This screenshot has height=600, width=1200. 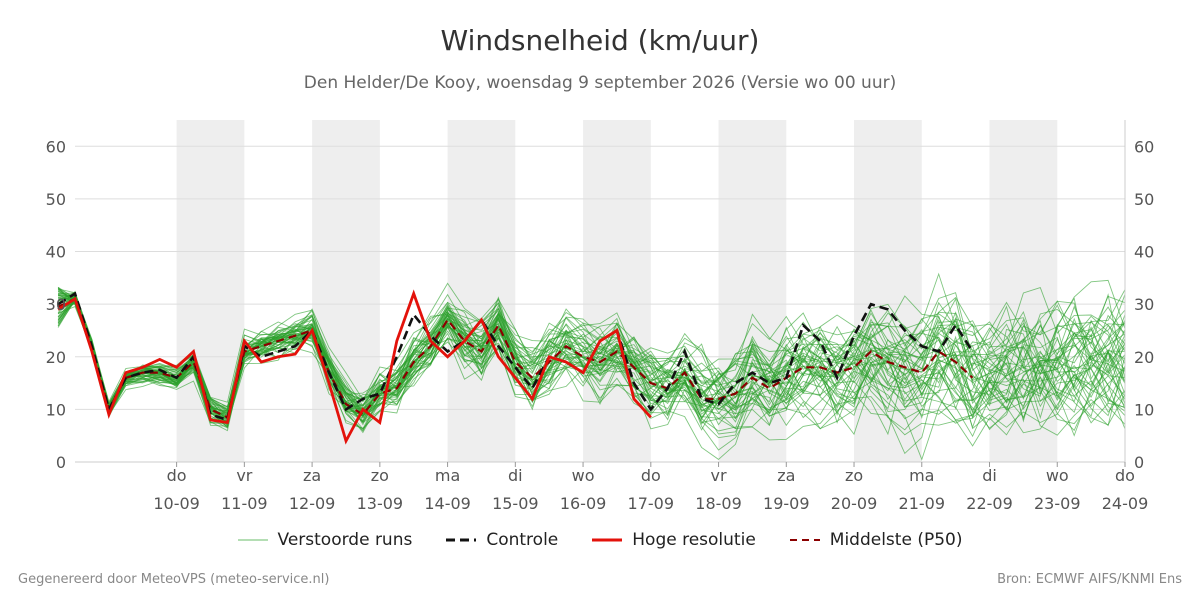 What do you see at coordinates (583, 503) in the screenshot?
I see `x-tick-date-6: 16-09` at bounding box center [583, 503].